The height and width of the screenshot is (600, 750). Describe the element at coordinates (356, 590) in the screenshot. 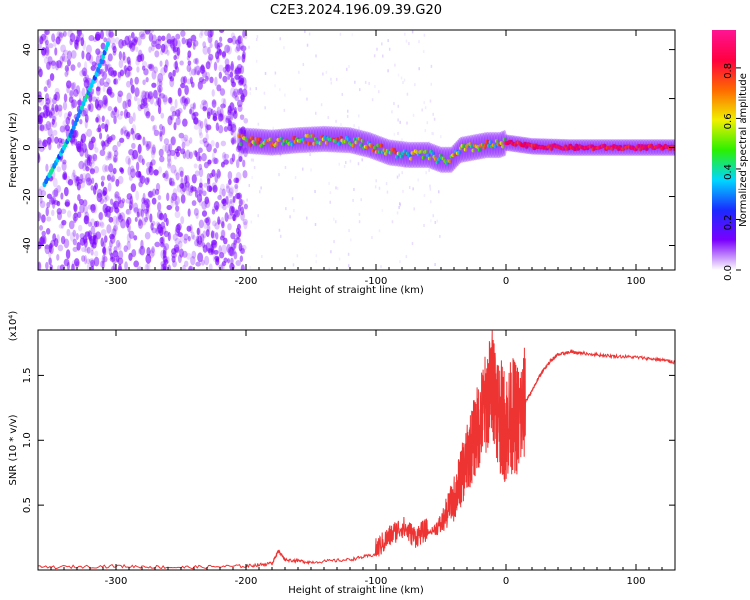

I see `snr-x-label: Height of straight line (km)` at that location.